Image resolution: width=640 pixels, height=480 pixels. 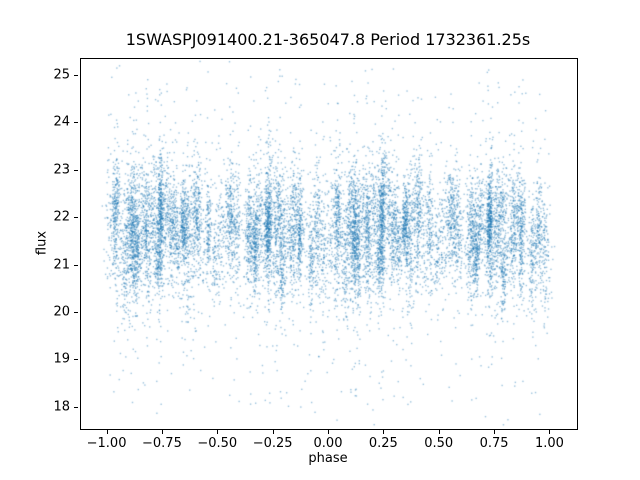 What do you see at coordinates (494, 443) in the screenshot?
I see `x-tick-label: 0.75` at bounding box center [494, 443].